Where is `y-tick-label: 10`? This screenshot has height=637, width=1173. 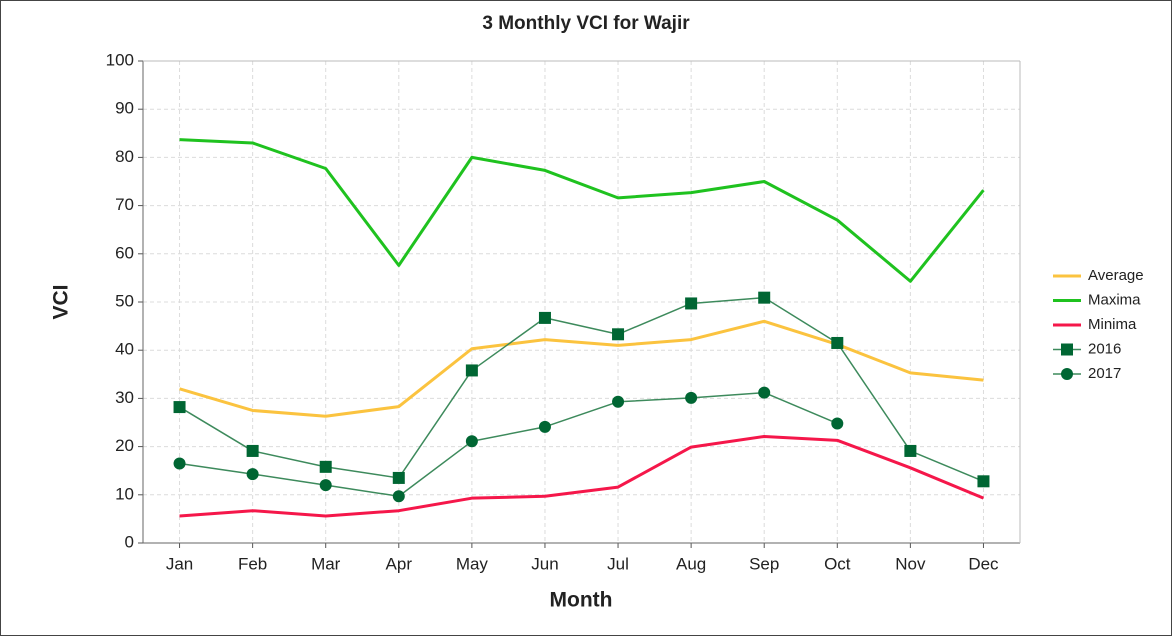 y-tick-label: 10 is located at coordinates (124, 493).